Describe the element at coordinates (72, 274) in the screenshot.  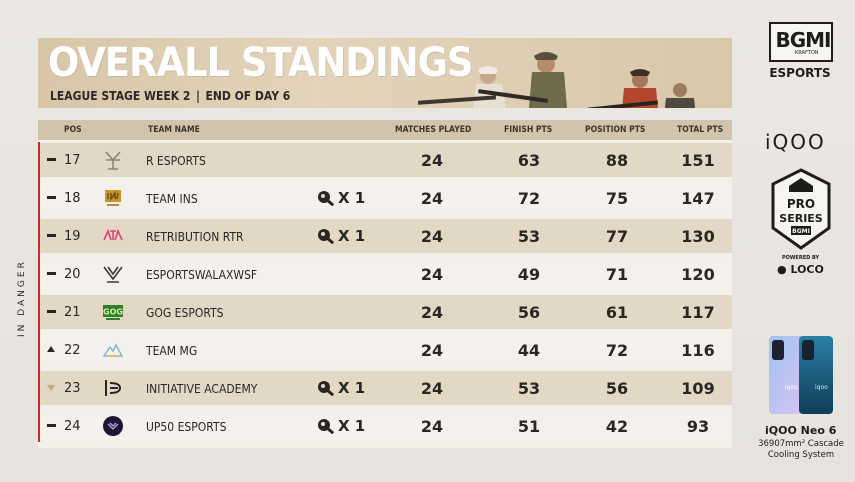
I see `pos-cell: 20` at that location.